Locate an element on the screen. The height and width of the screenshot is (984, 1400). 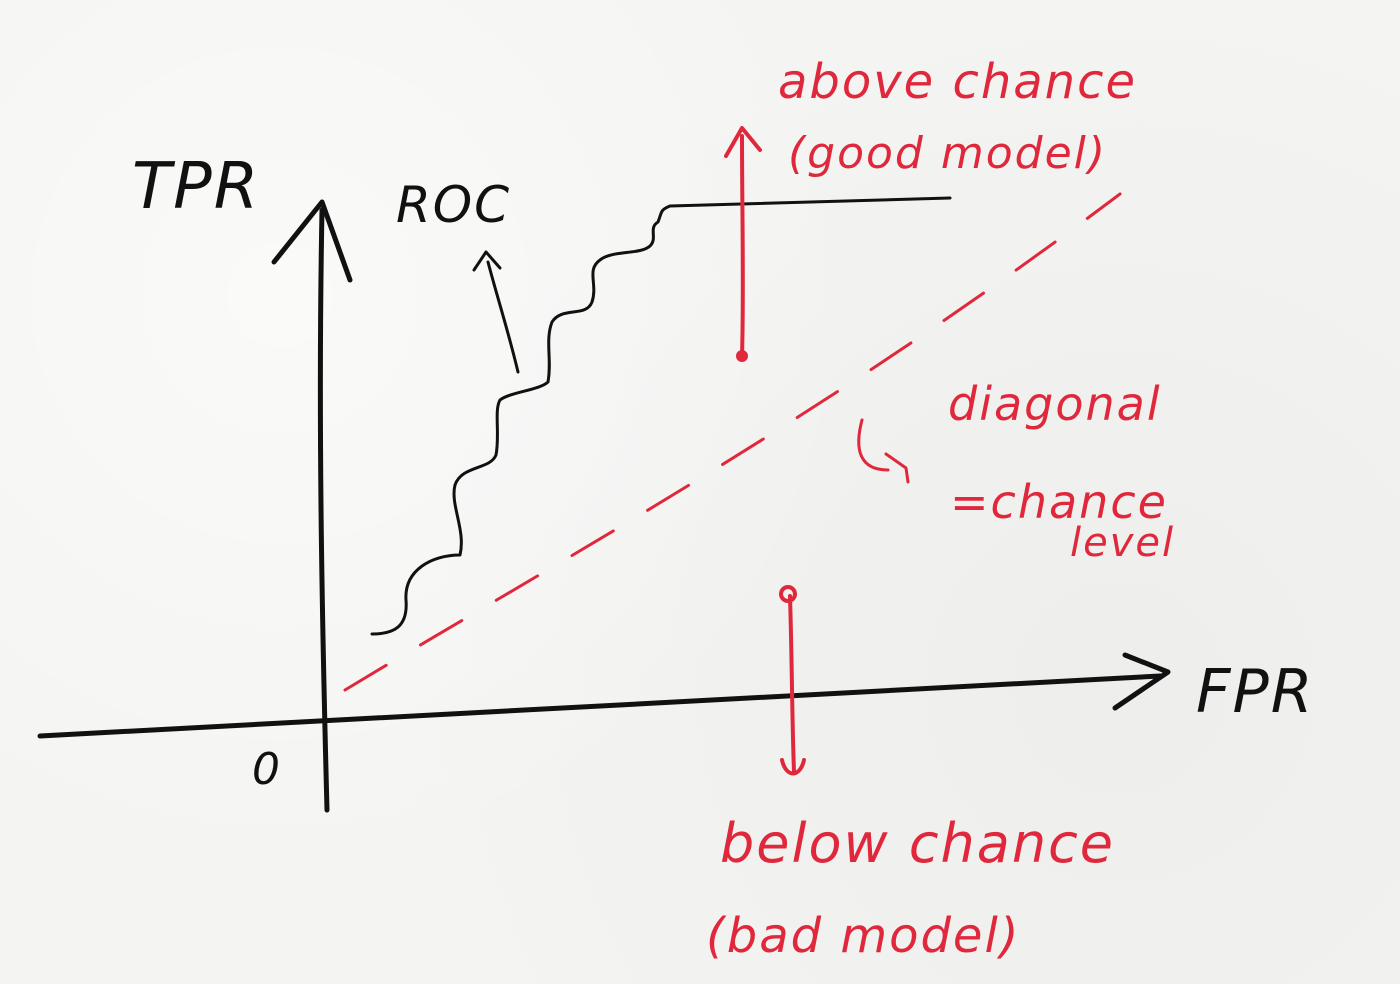
above-chance-arrowhead is located at coordinates (743, 142).